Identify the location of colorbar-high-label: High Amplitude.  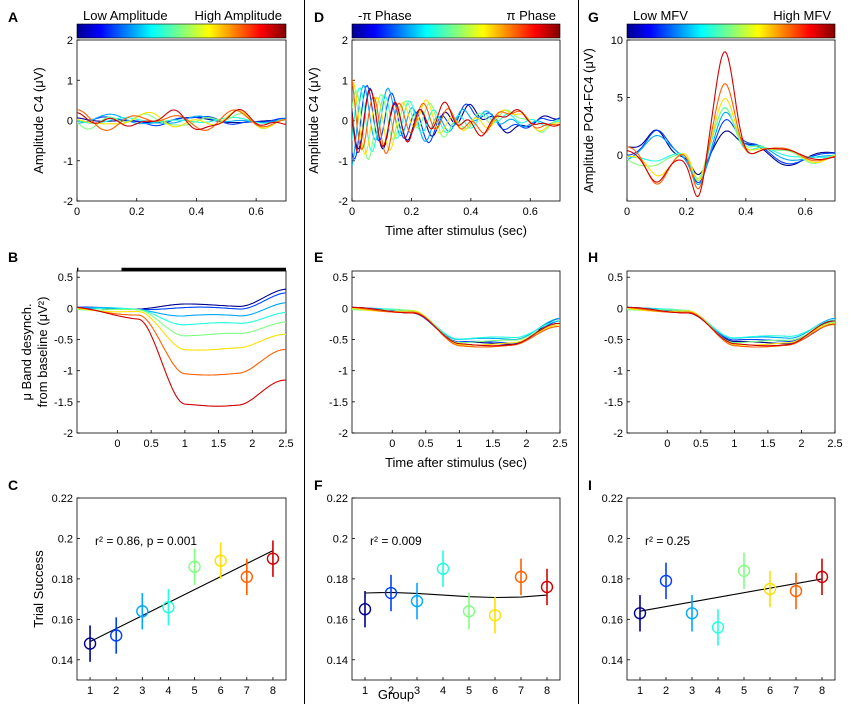
(238, 15).